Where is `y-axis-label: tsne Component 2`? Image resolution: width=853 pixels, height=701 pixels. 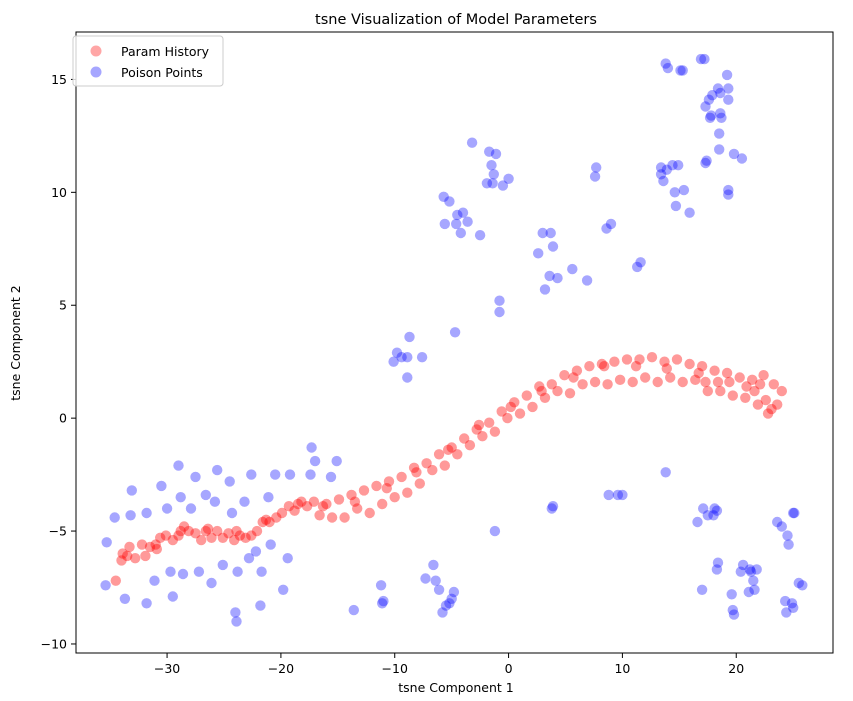
y-axis-label: tsne Component 2 is located at coordinates (15, 343).